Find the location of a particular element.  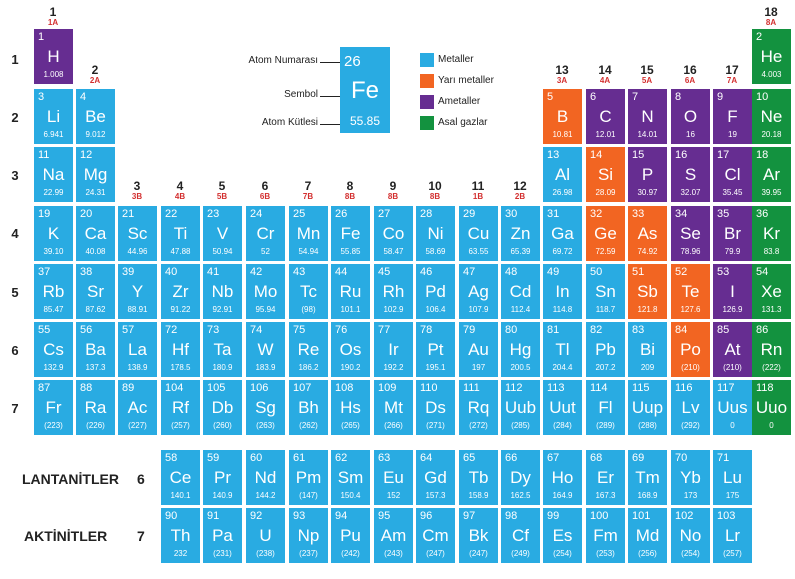

atomic-mass: 39.95 is located at coordinates (771, 192).